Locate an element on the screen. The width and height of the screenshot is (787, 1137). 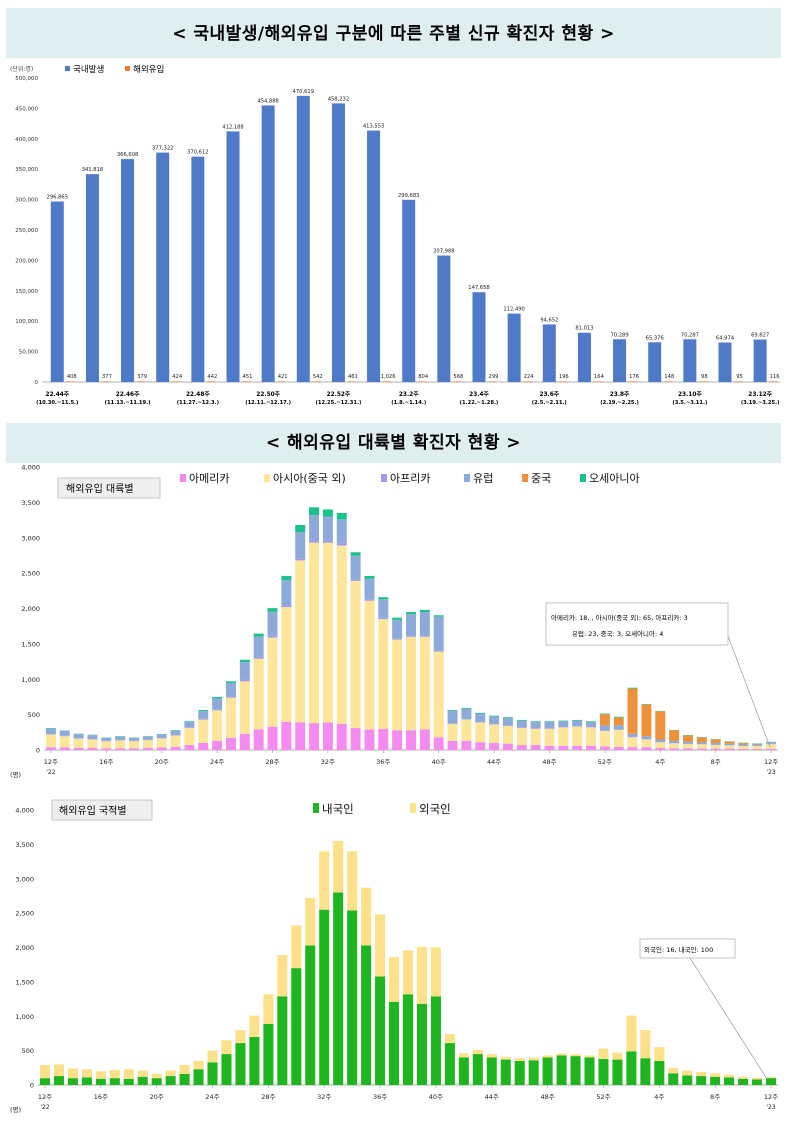
domestic-value-label: 470,619 is located at coordinates (303, 92).